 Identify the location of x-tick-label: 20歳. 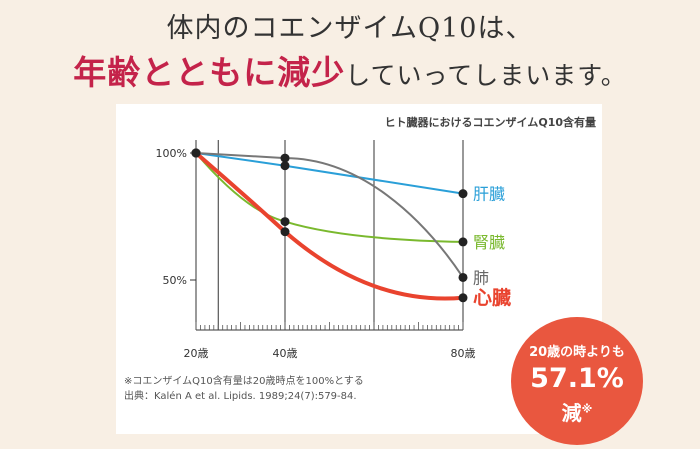
(196, 353).